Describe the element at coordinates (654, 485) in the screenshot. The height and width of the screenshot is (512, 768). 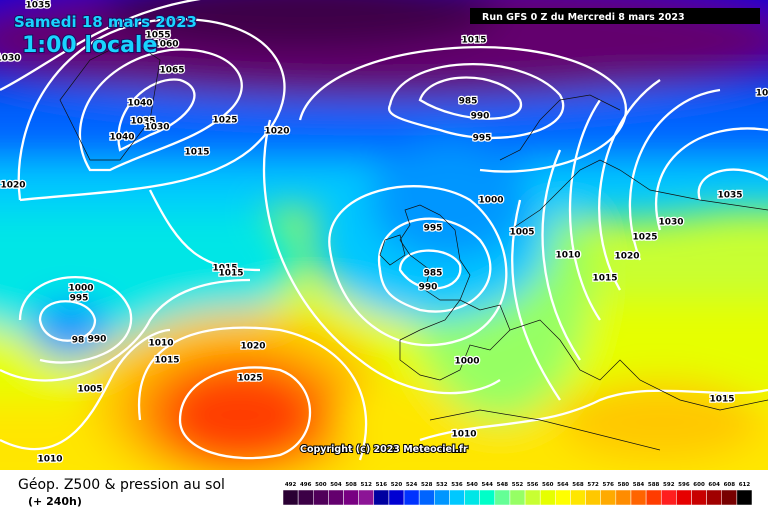
I see `scale-label: 588` at that location.